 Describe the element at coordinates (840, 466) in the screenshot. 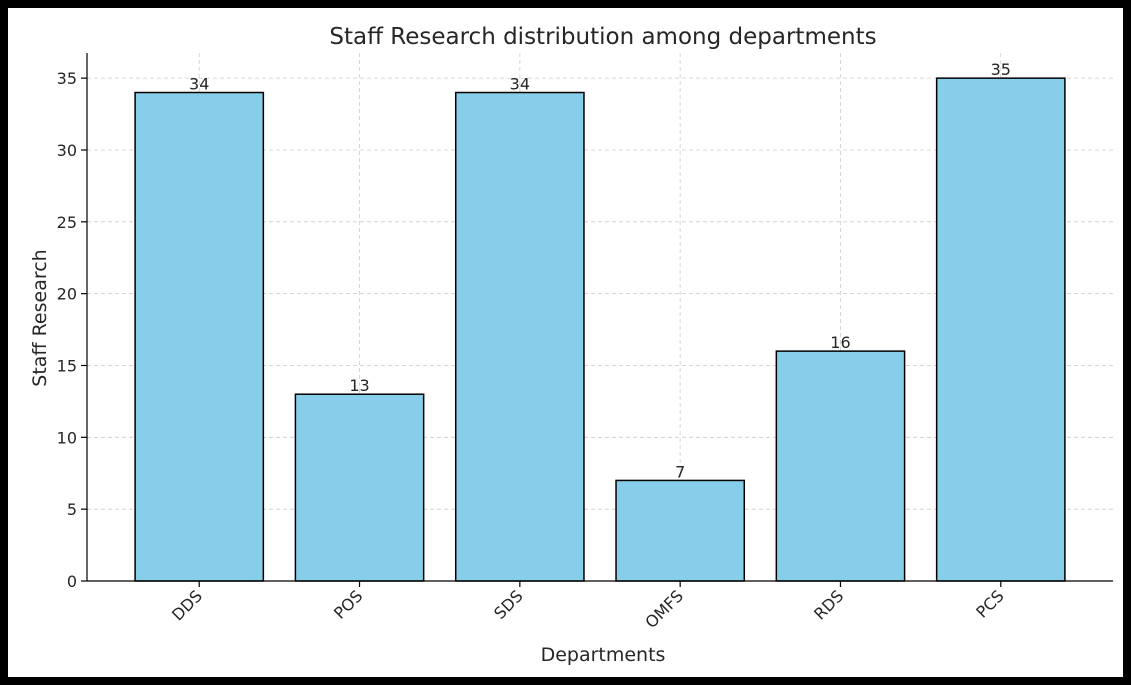

I see `bar-rds` at that location.